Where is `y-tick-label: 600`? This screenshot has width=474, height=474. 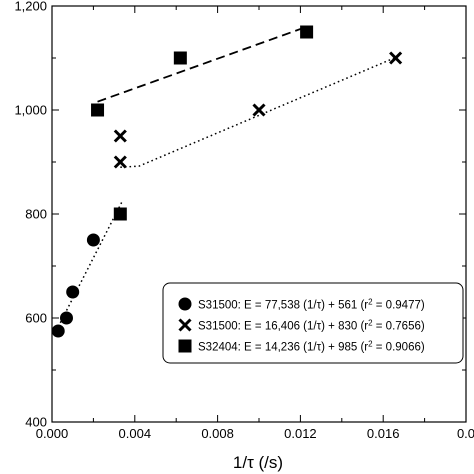 y-tick-label: 600 is located at coordinates (36, 318).